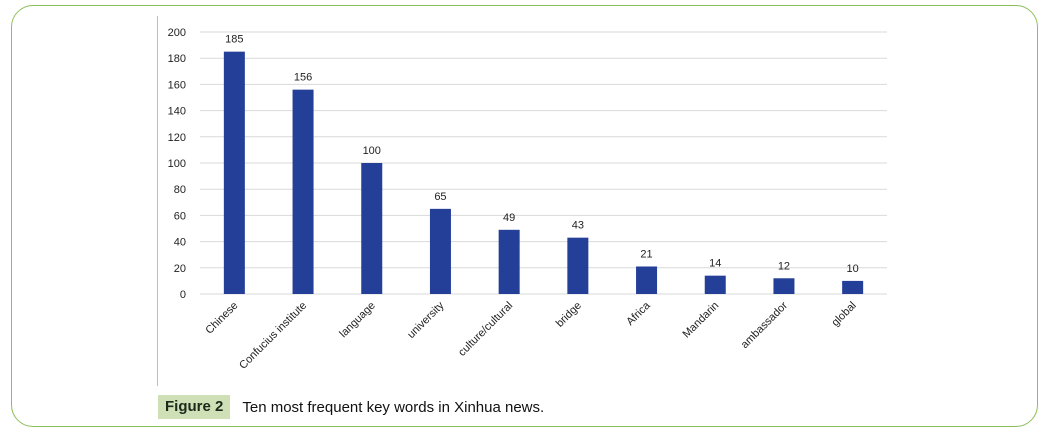 The width and height of the screenshot is (1051, 437). I want to click on data-label: 12, so click(784, 266).